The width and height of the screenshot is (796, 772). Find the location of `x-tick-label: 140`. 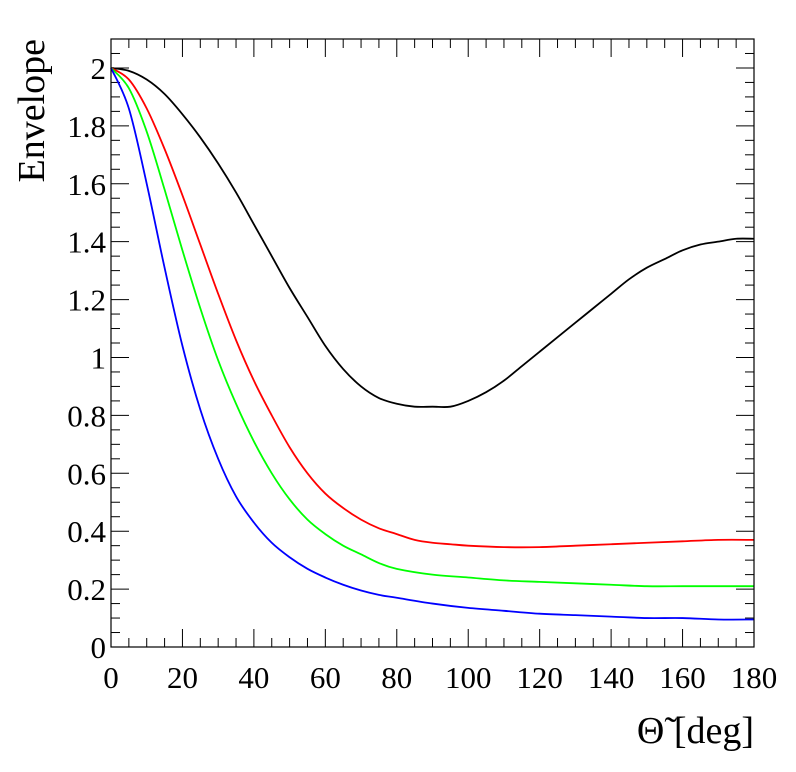

x-tick-label: 140 is located at coordinates (611, 677).